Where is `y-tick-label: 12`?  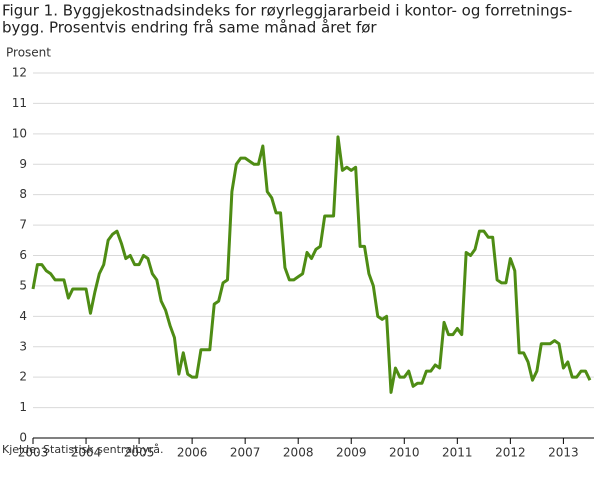
y-tick-label: 12 is located at coordinates (19, 73).